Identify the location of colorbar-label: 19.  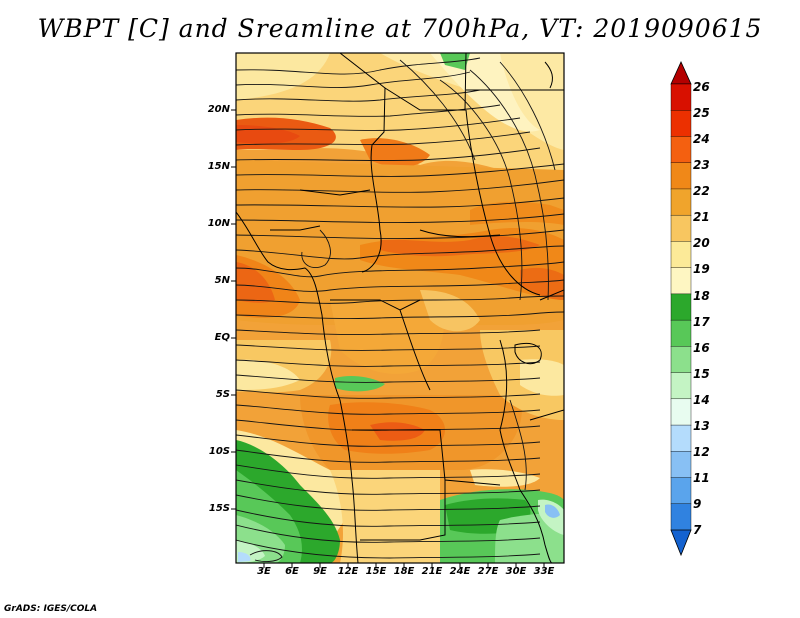
(701, 269).